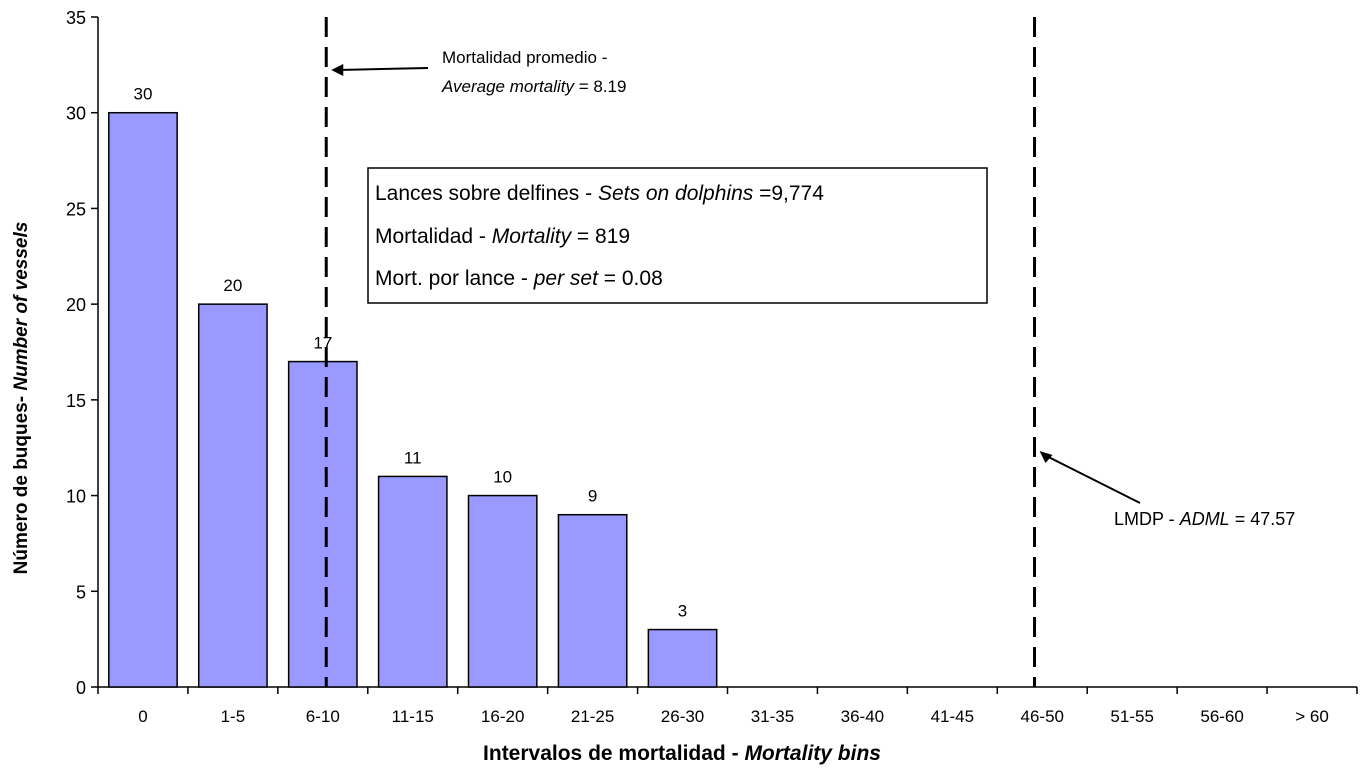 The image size is (1363, 772). What do you see at coordinates (502, 477) in the screenshot?
I see `bar-value-label: 10` at bounding box center [502, 477].